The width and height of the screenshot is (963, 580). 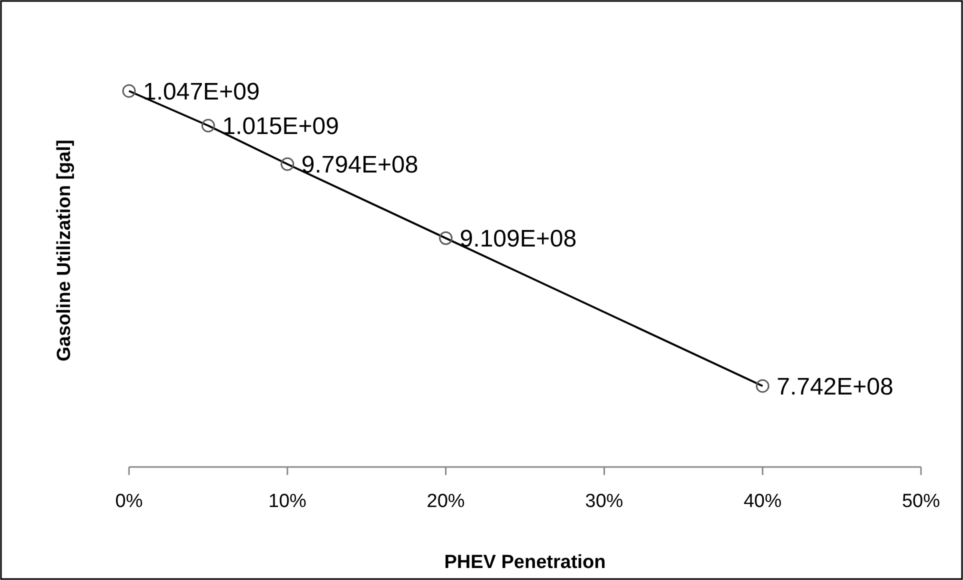 I want to click on data-label: 1.015E+09, so click(x=280, y=126).